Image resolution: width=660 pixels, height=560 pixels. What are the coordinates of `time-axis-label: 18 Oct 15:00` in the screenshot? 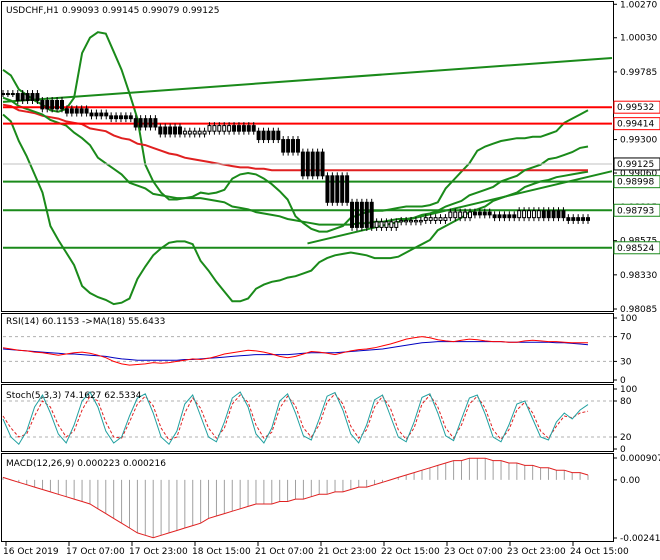 It's located at (221, 552).